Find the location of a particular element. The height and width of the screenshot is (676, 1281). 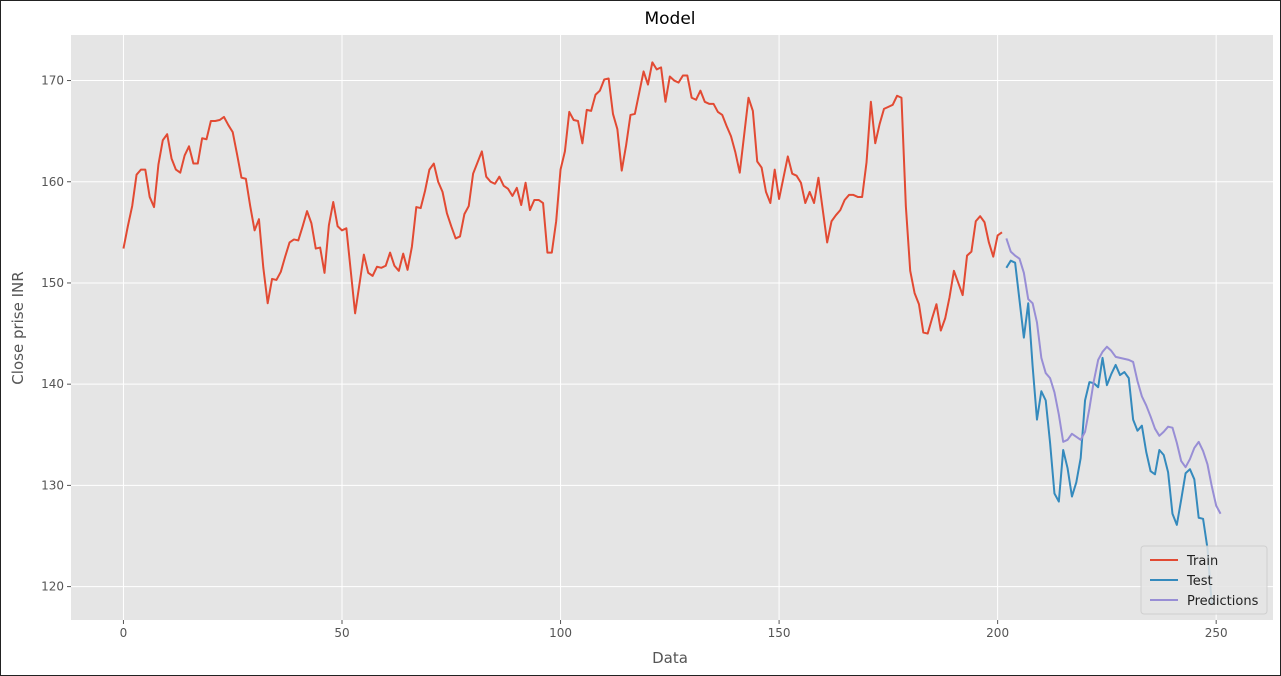

x-tick-label: 0 is located at coordinates (124, 633).